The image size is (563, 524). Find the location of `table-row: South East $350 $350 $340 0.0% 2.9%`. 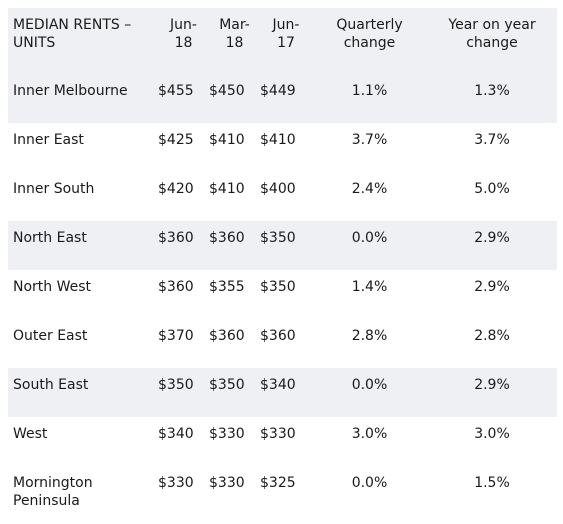

table-row: South East $350 $350 $340 0.0% 2.9% is located at coordinates (282, 392).